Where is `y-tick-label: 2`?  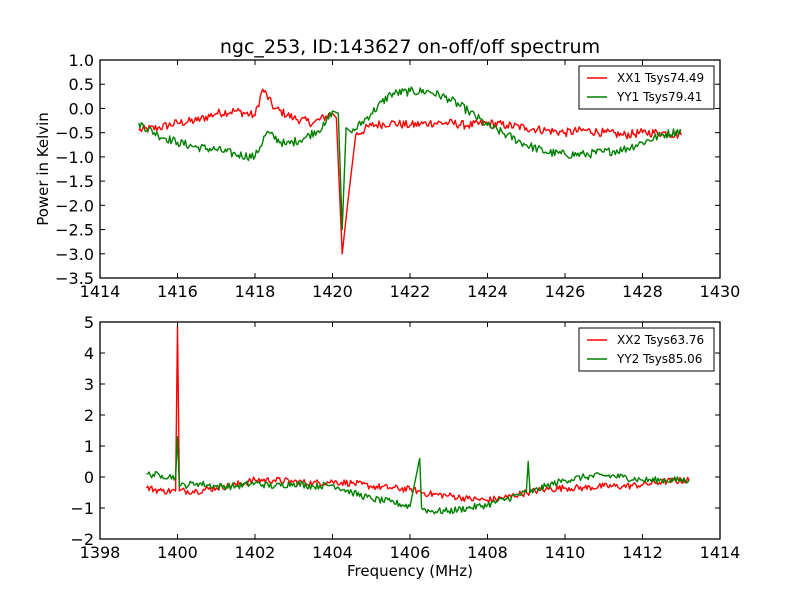
y-tick-label: 2 is located at coordinates (89, 415).